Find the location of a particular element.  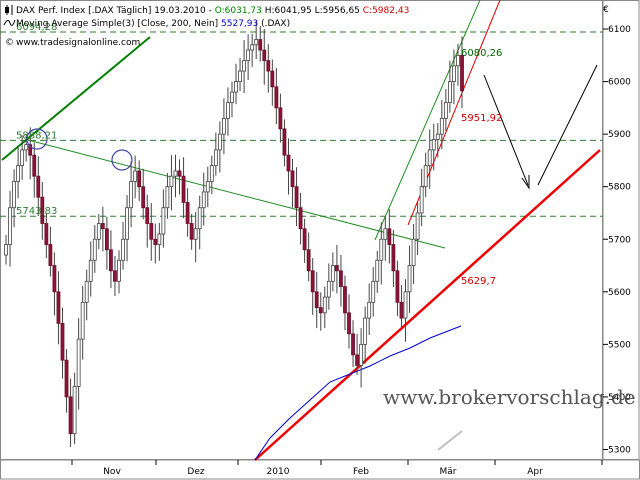

y-tick-label: 5500 is located at coordinates (619, 345).